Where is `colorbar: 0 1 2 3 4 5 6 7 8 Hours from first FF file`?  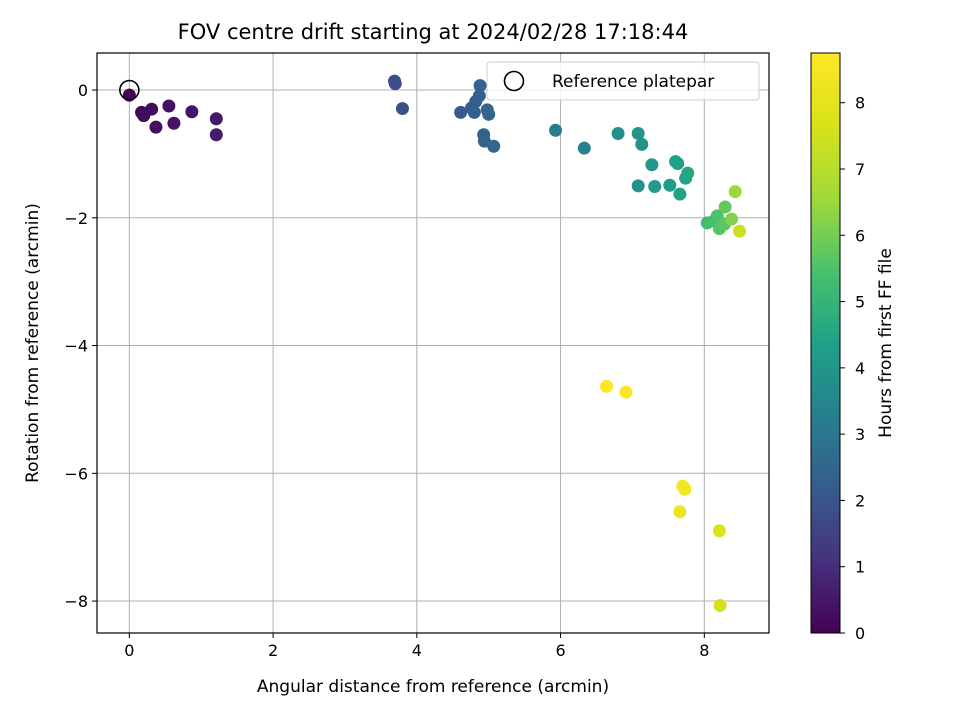 colorbar: 0 1 2 3 4 5 6 7 8 Hours from first FF file is located at coordinates (853, 347).